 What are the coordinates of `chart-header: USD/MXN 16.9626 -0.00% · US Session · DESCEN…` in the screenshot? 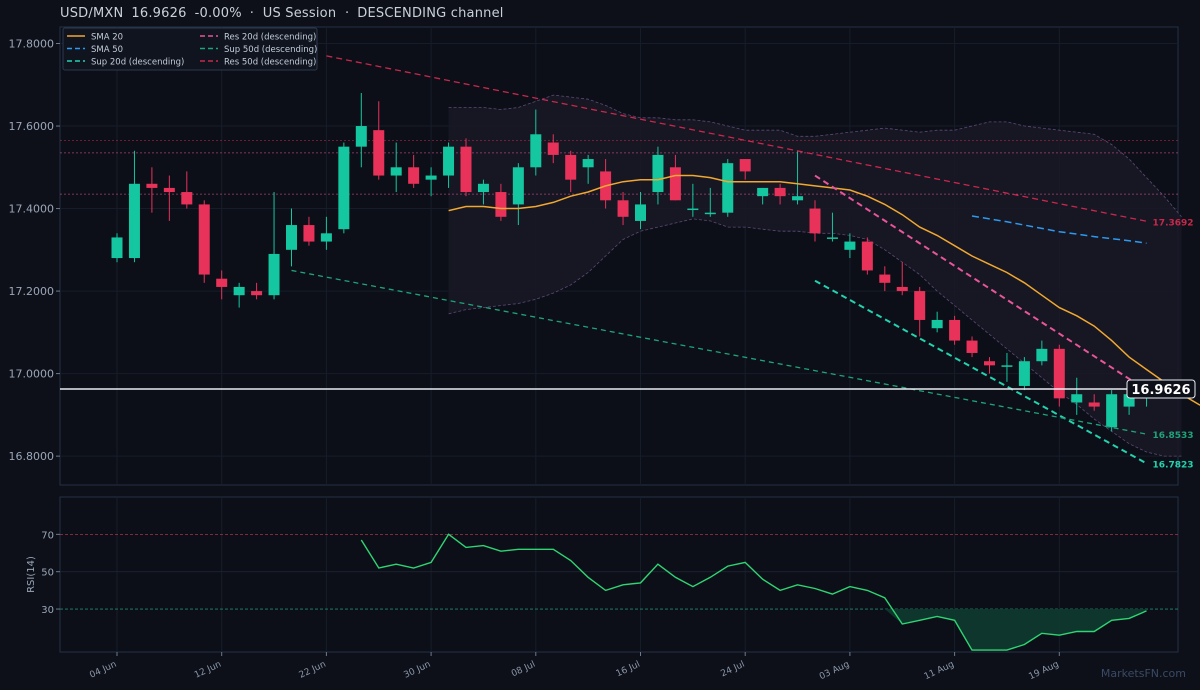 It's located at (286, 13).